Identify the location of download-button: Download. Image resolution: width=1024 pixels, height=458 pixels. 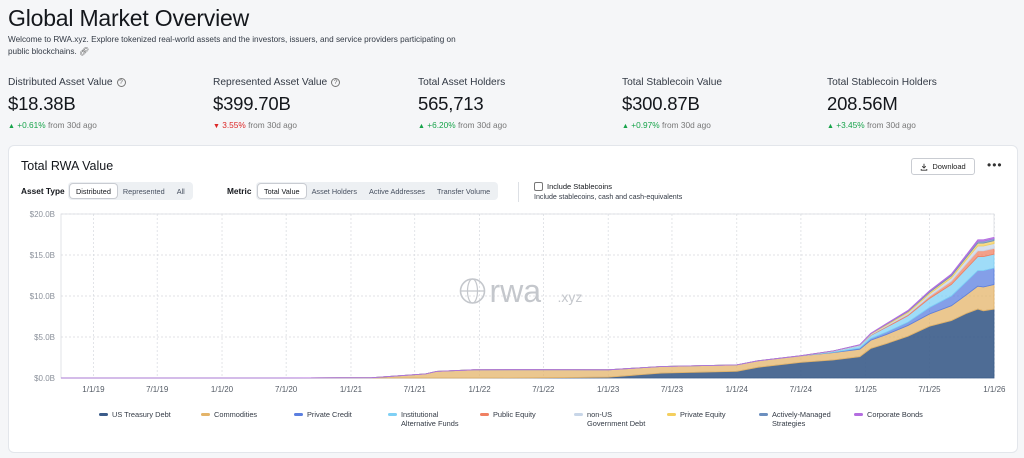
(943, 166).